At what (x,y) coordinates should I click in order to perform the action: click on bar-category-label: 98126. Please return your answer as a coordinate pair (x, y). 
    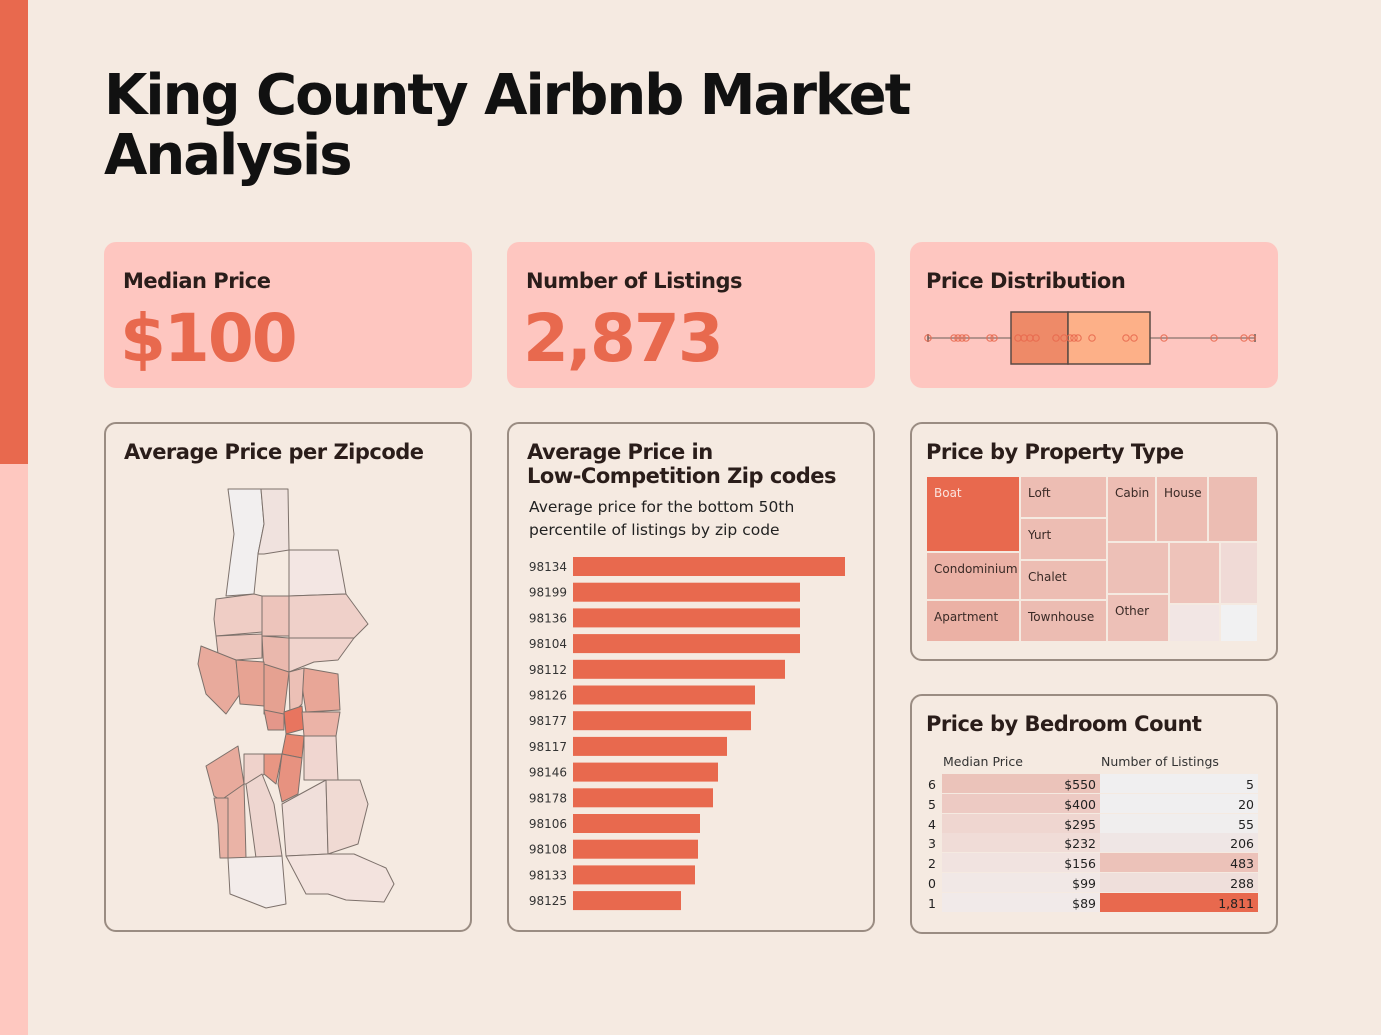
    Looking at the image, I should click on (548, 696).